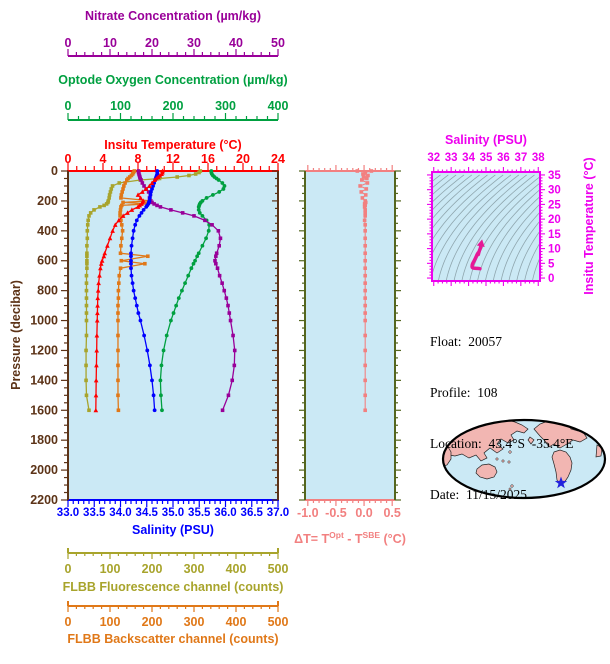 This screenshot has width=610, height=664. What do you see at coordinates (468, 158) in the screenshot?
I see `svg-text: 34` at bounding box center [468, 158].